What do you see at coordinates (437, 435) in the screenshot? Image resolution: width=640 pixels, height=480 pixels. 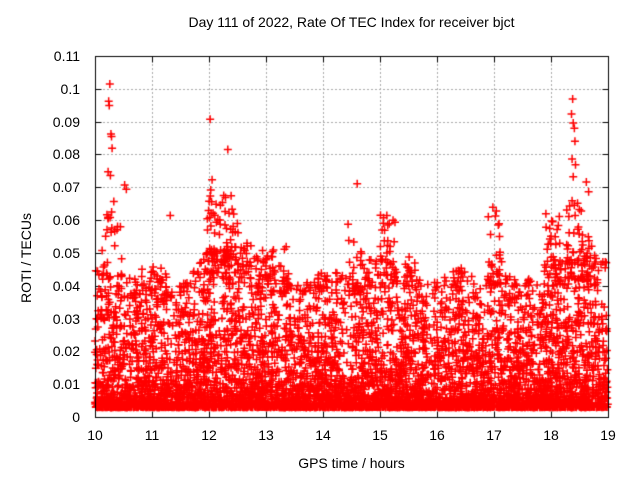 I see `x-tick-label: 16` at bounding box center [437, 435].